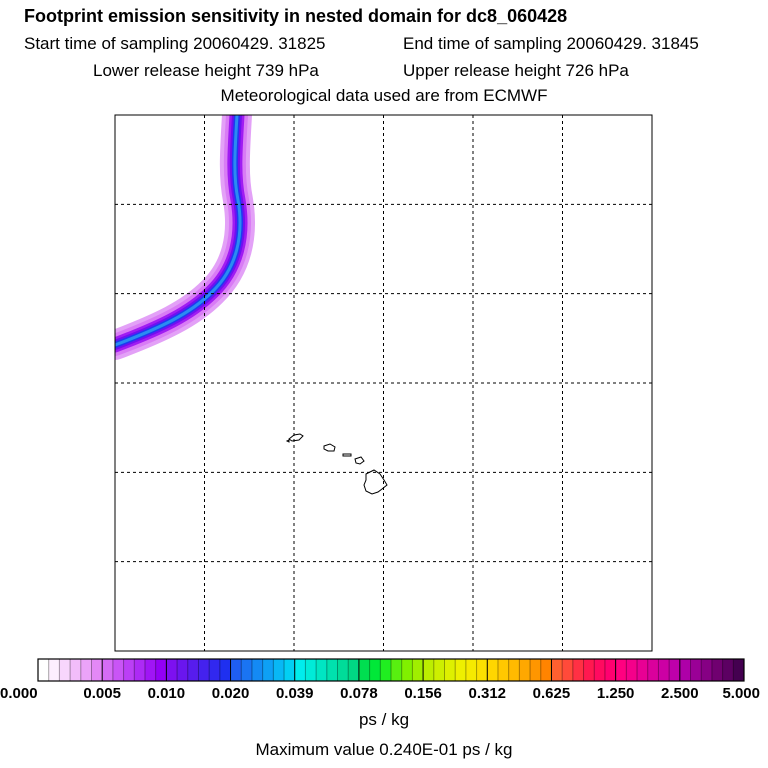 Image resolution: width=768 pixels, height=768 pixels. Describe the element at coordinates (206, 70) in the screenshot. I see `lower-release-label: Lower release height 739 hPa` at that location.